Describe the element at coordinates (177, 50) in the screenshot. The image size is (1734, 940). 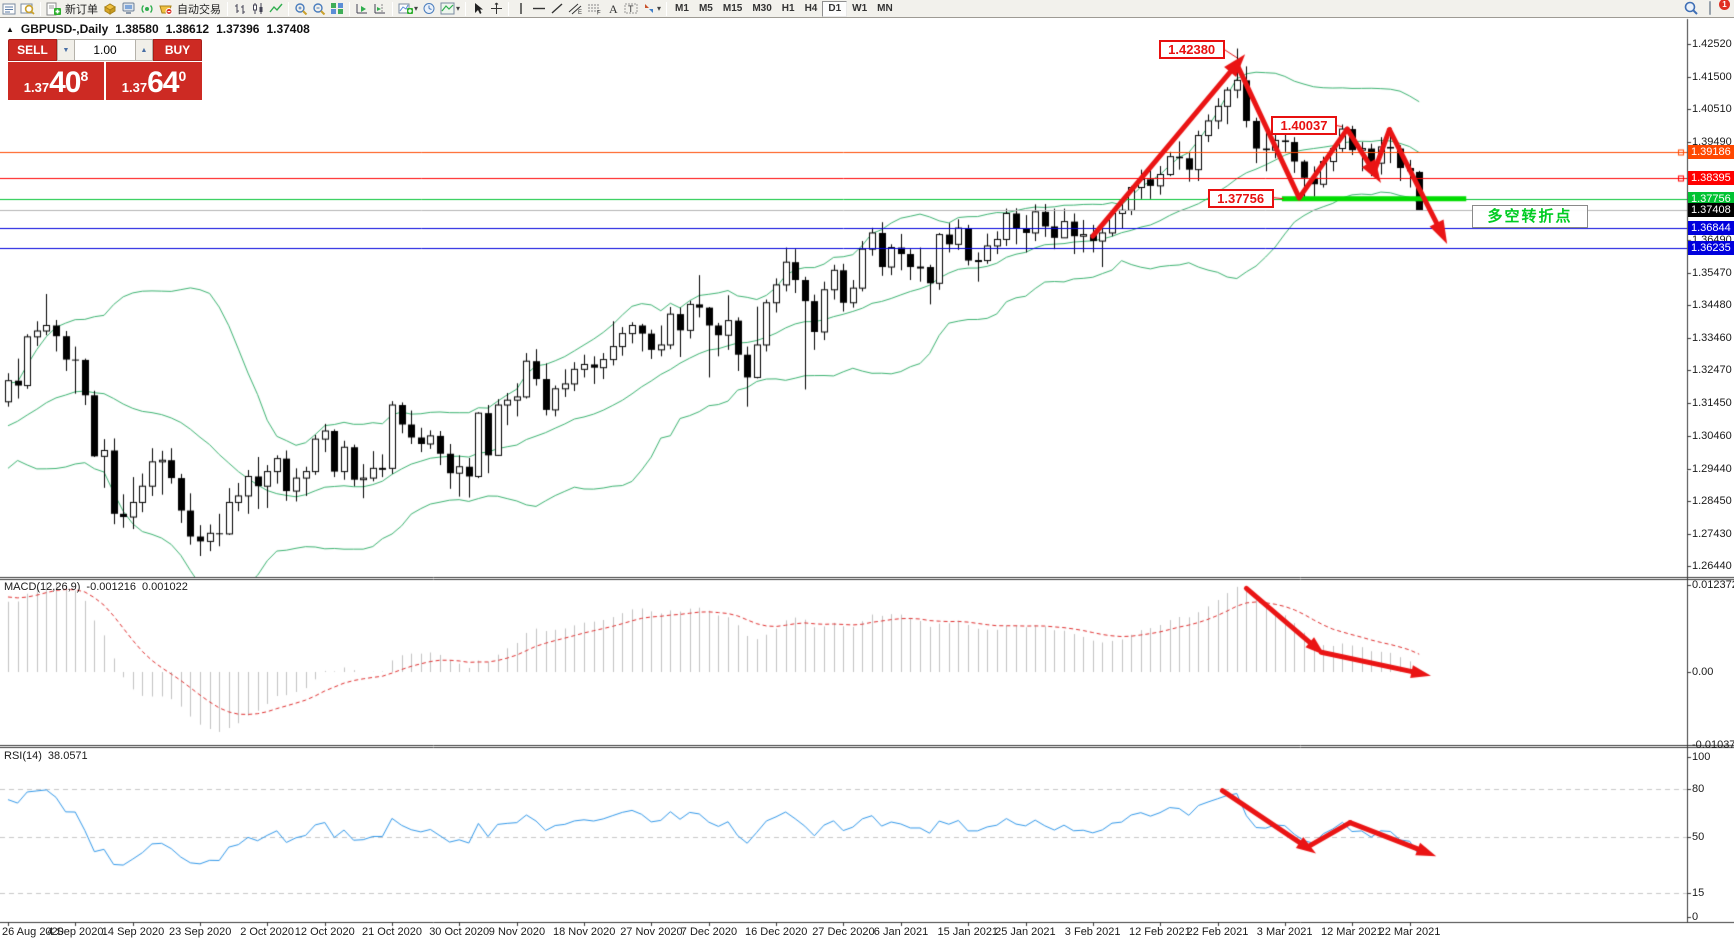
I see `buy-button: BUY` at that location.